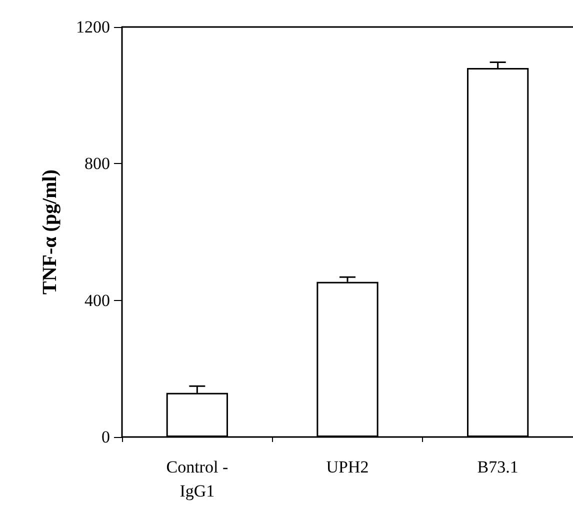 The height and width of the screenshot is (520, 573). I want to click on x-tick-label: B73.1, so click(497, 467).